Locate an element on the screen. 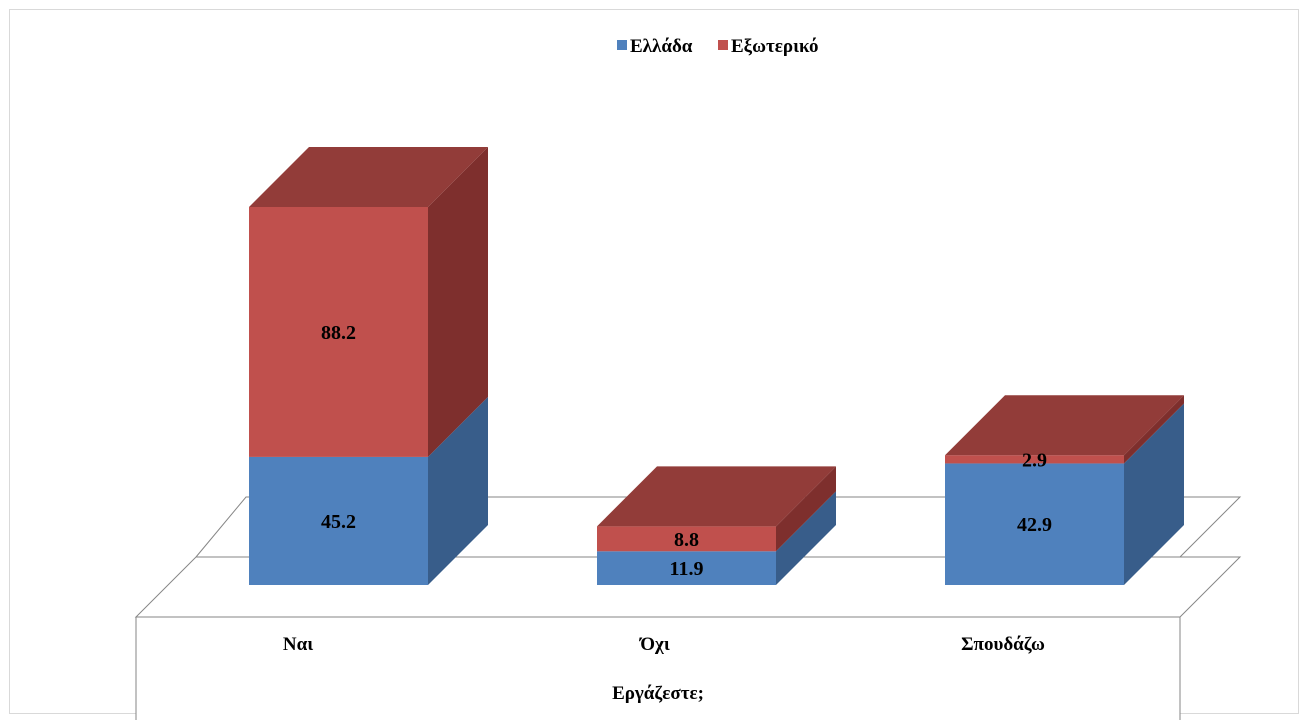  bar-top-nai is located at coordinates (368, 177).